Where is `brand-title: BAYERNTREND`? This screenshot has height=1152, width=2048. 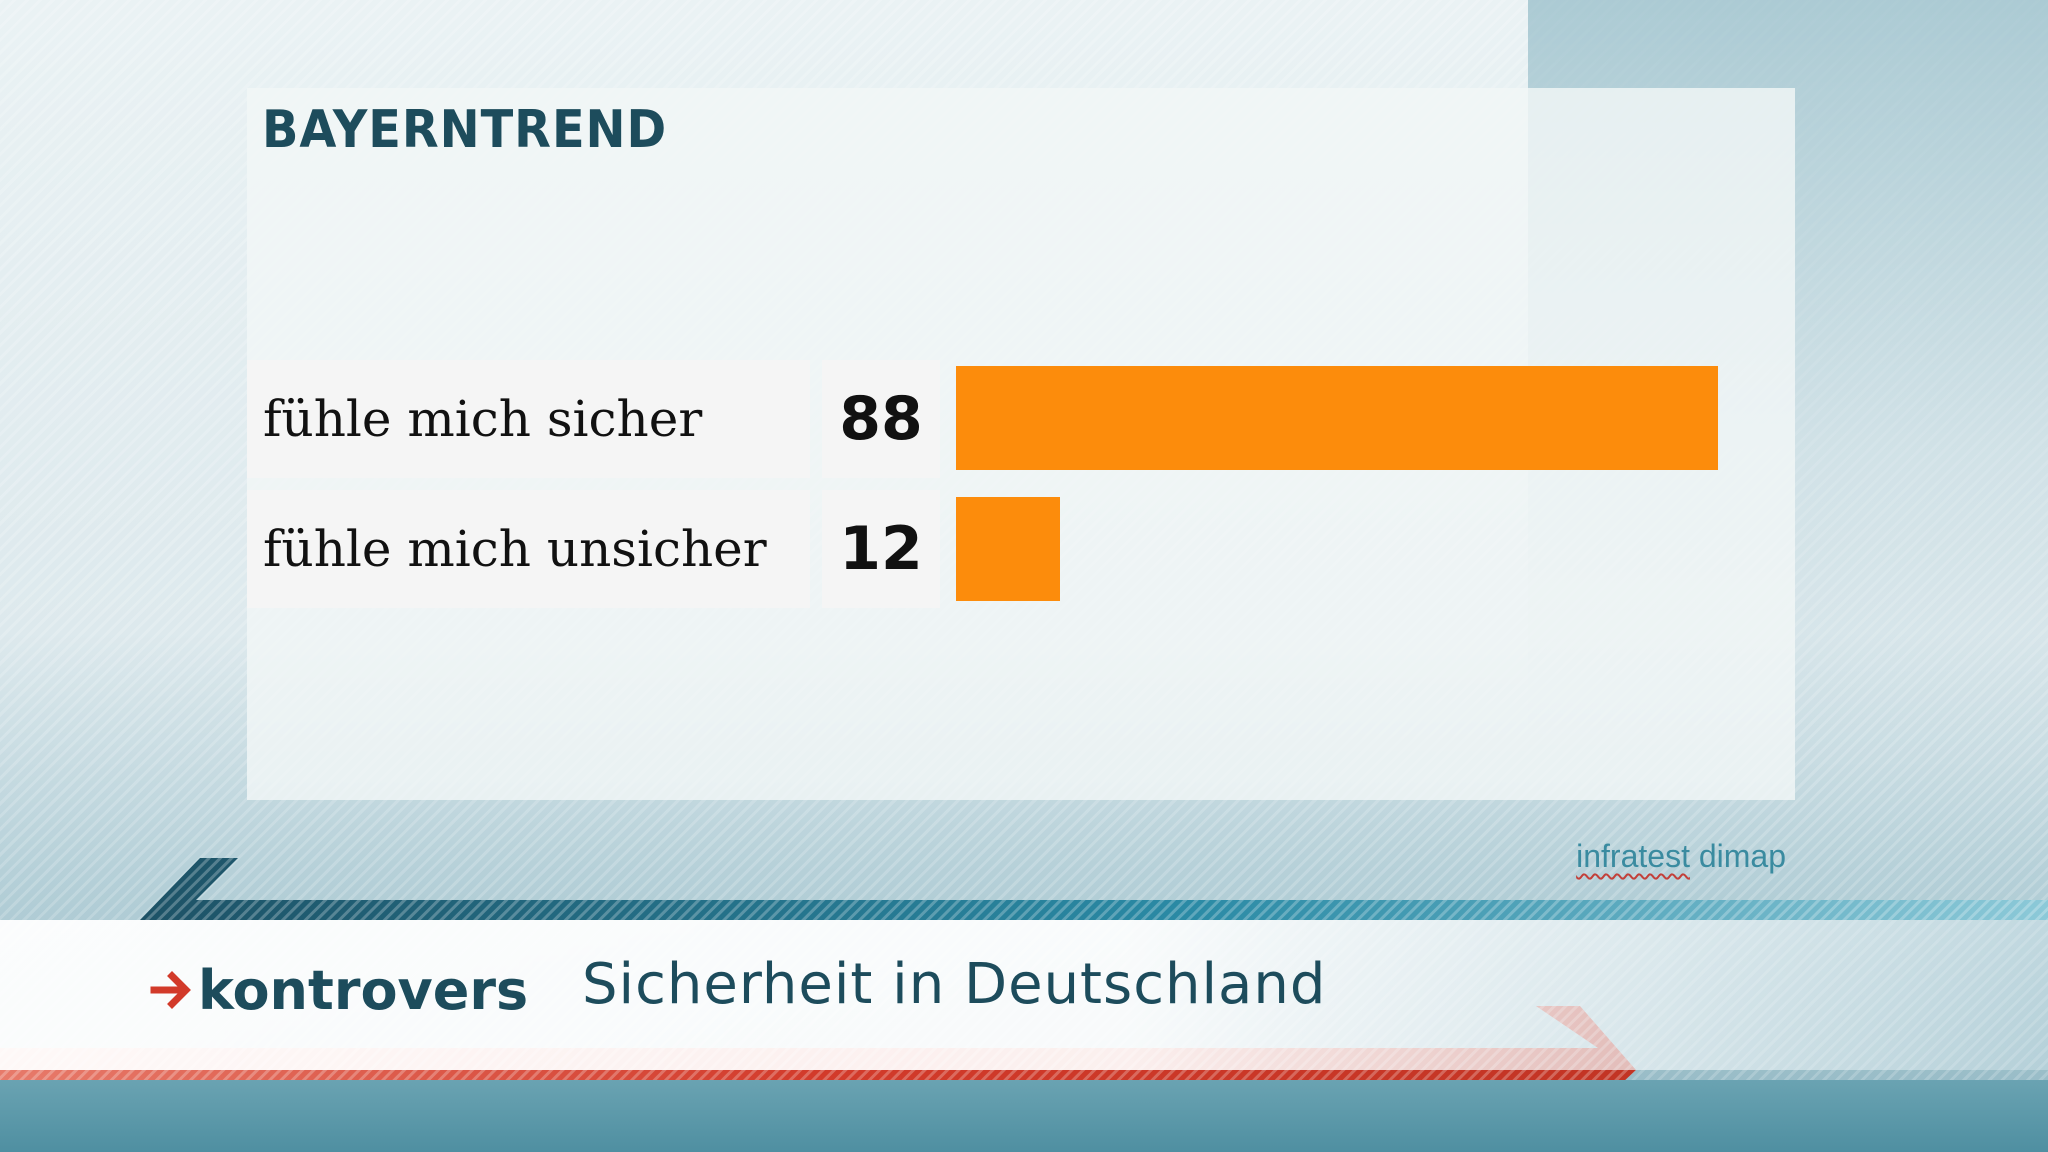 brand-title: BAYERNTREND is located at coordinates (465, 130).